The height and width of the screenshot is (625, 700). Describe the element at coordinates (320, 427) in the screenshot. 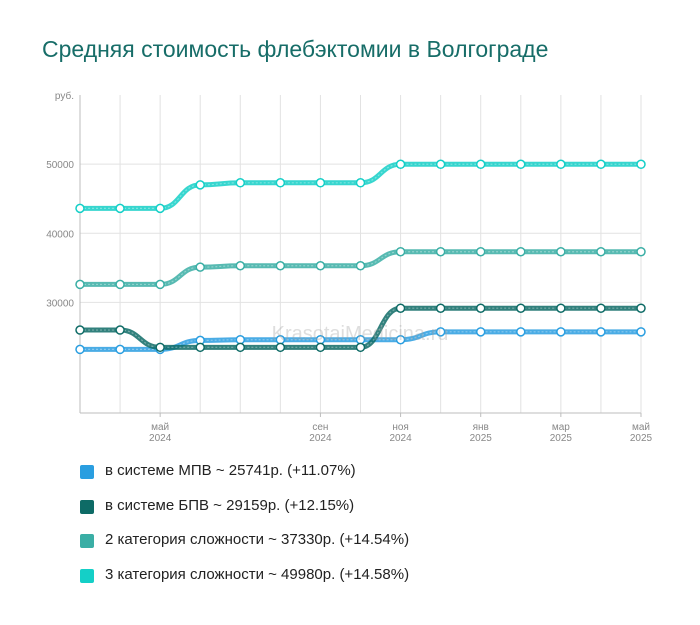

I see `x-tick-label-month: сен` at that location.